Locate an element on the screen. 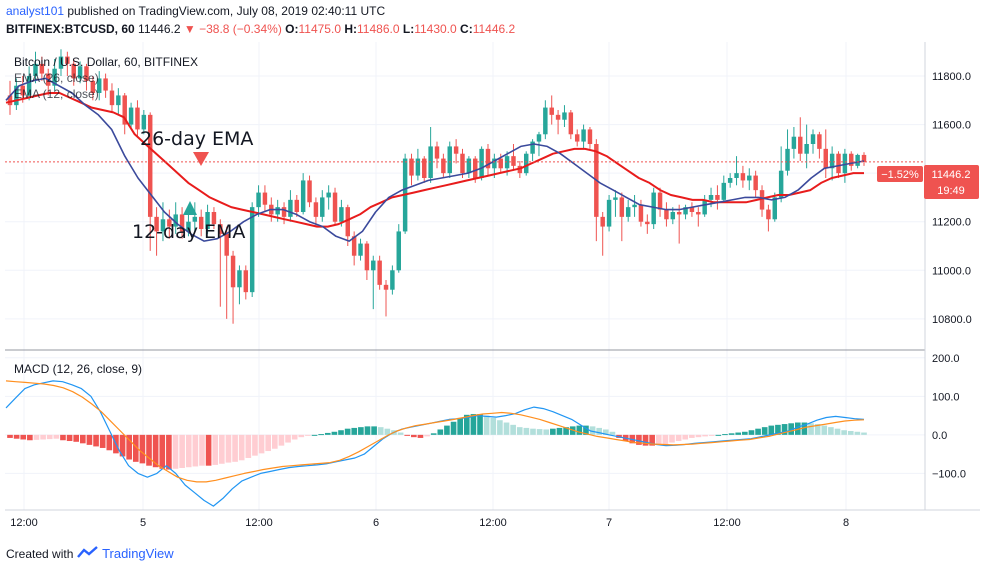  ema26-legend: EMA (26, close) is located at coordinates (56, 78).